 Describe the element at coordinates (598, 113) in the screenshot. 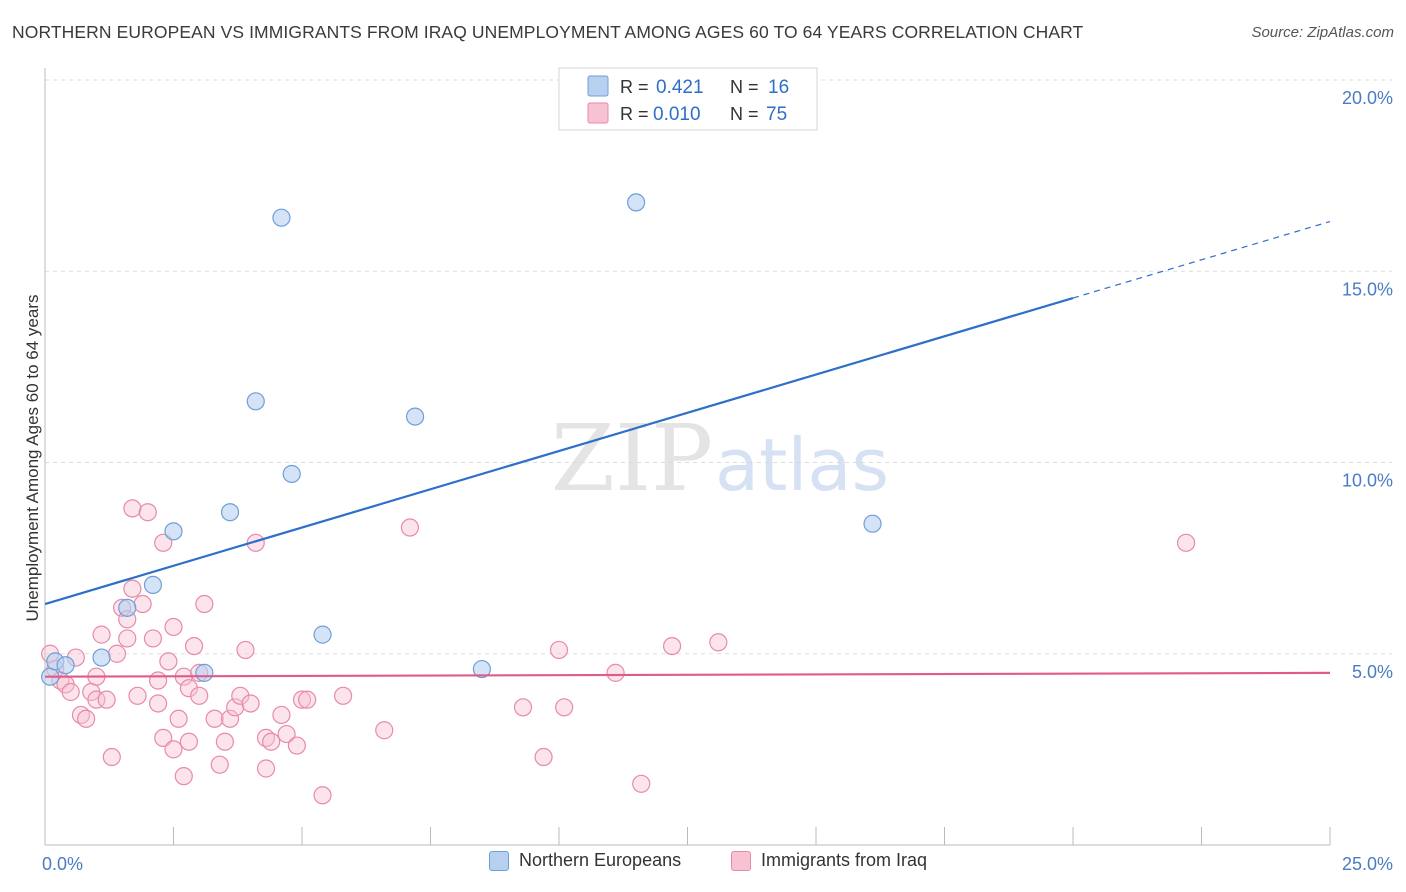

I see `legend-swatch-pink` at that location.